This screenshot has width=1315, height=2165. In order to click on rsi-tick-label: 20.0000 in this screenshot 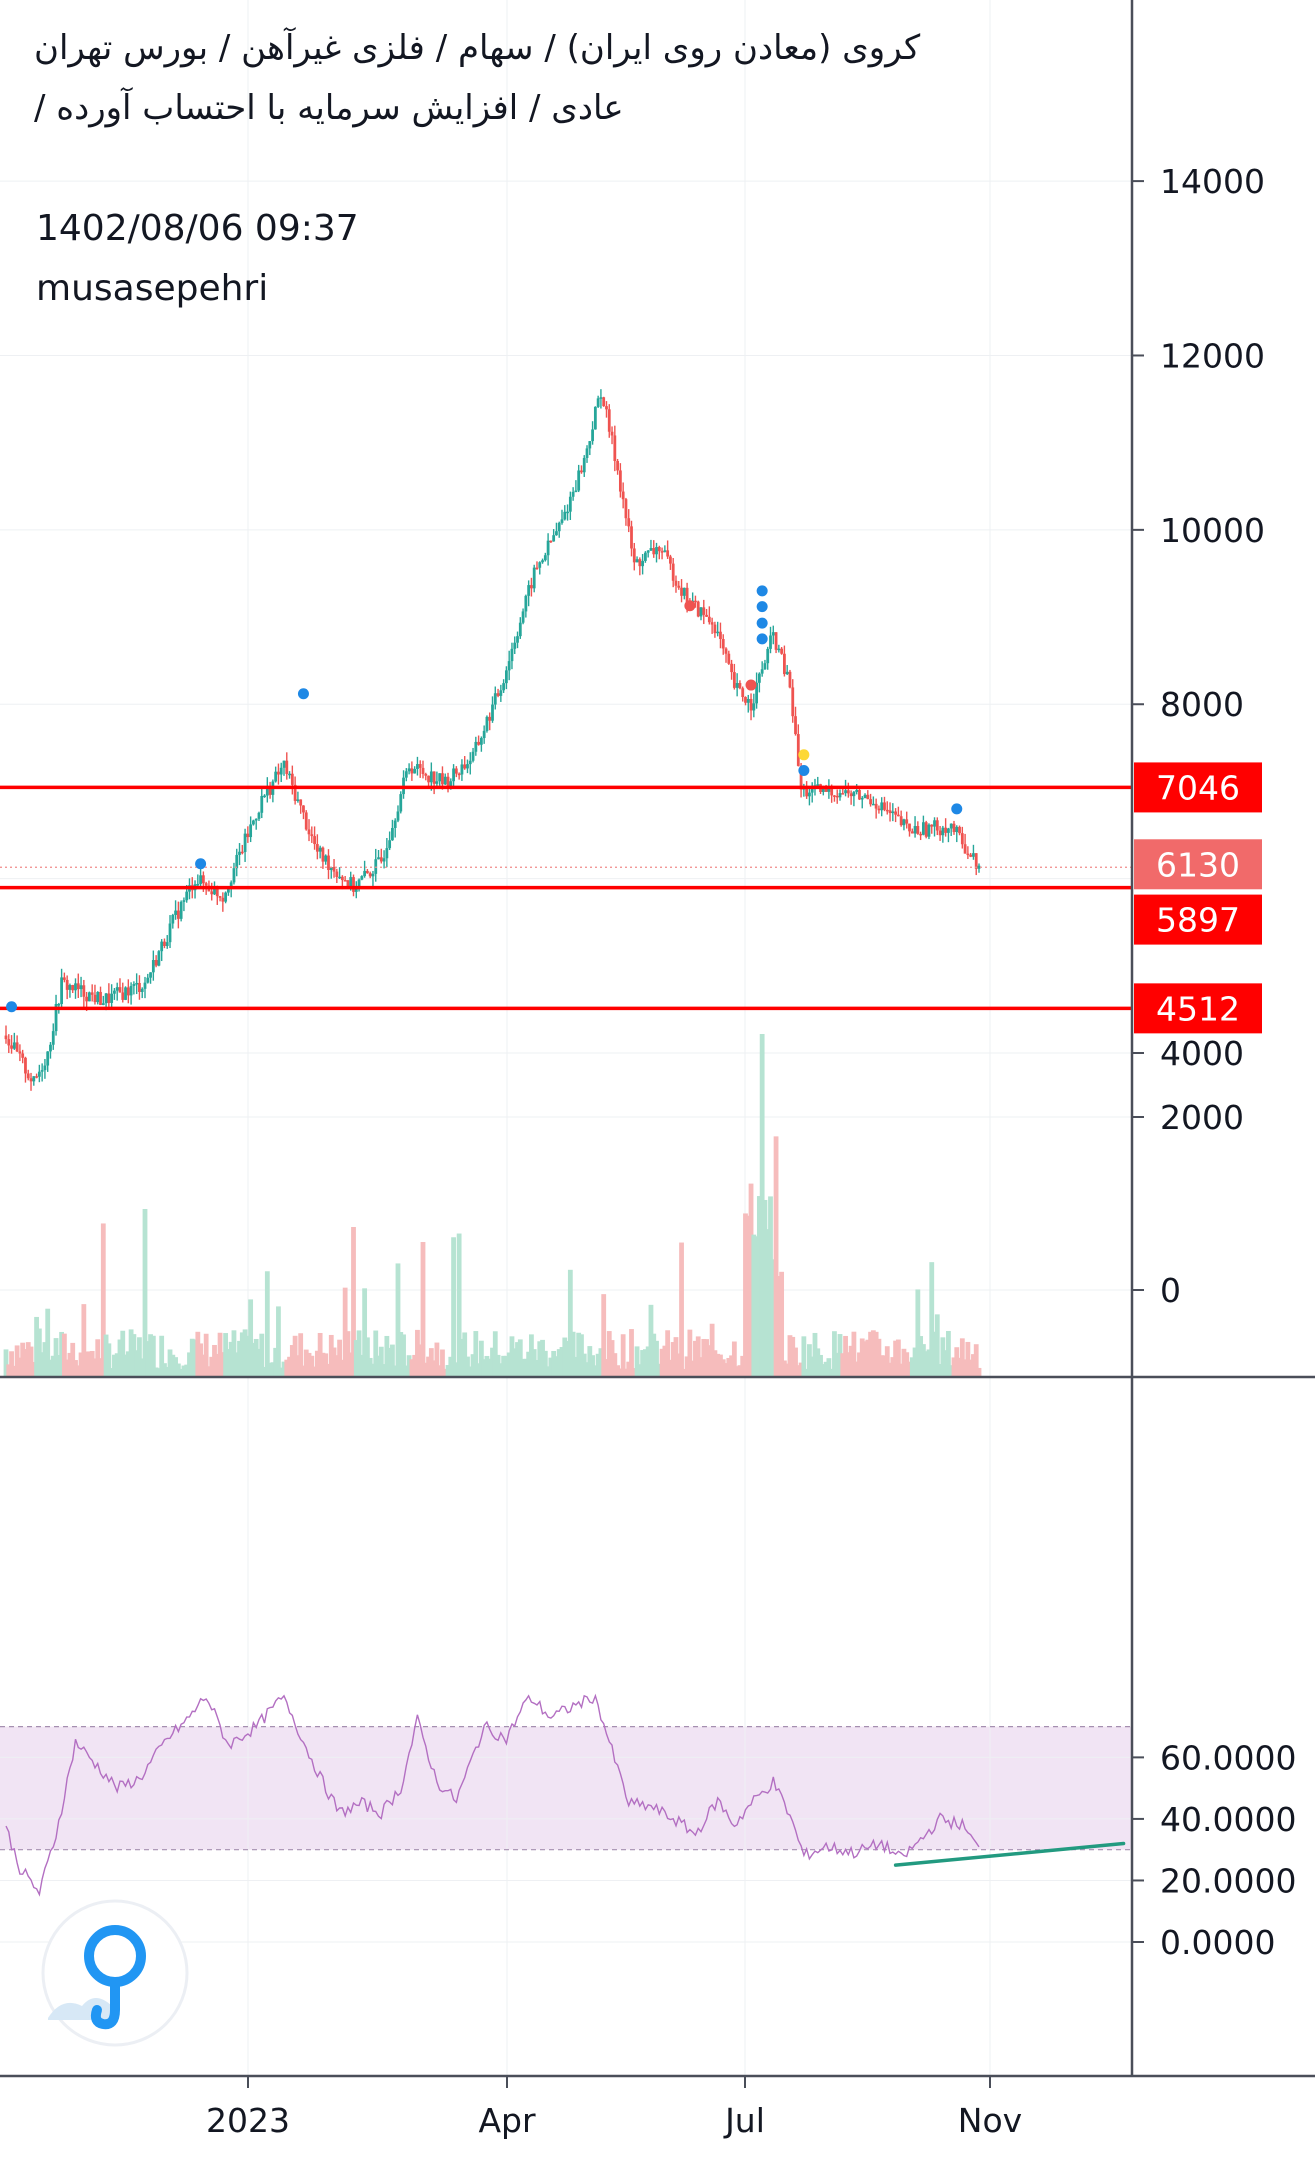, I will do `click(1228, 1880)`.